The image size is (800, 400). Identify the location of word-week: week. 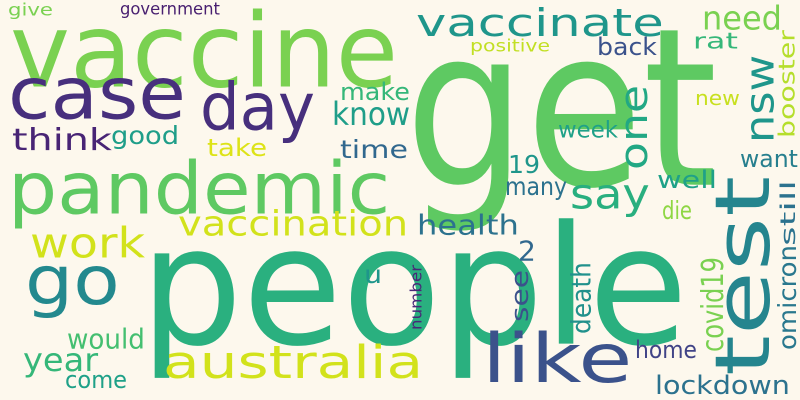
(588, 129).